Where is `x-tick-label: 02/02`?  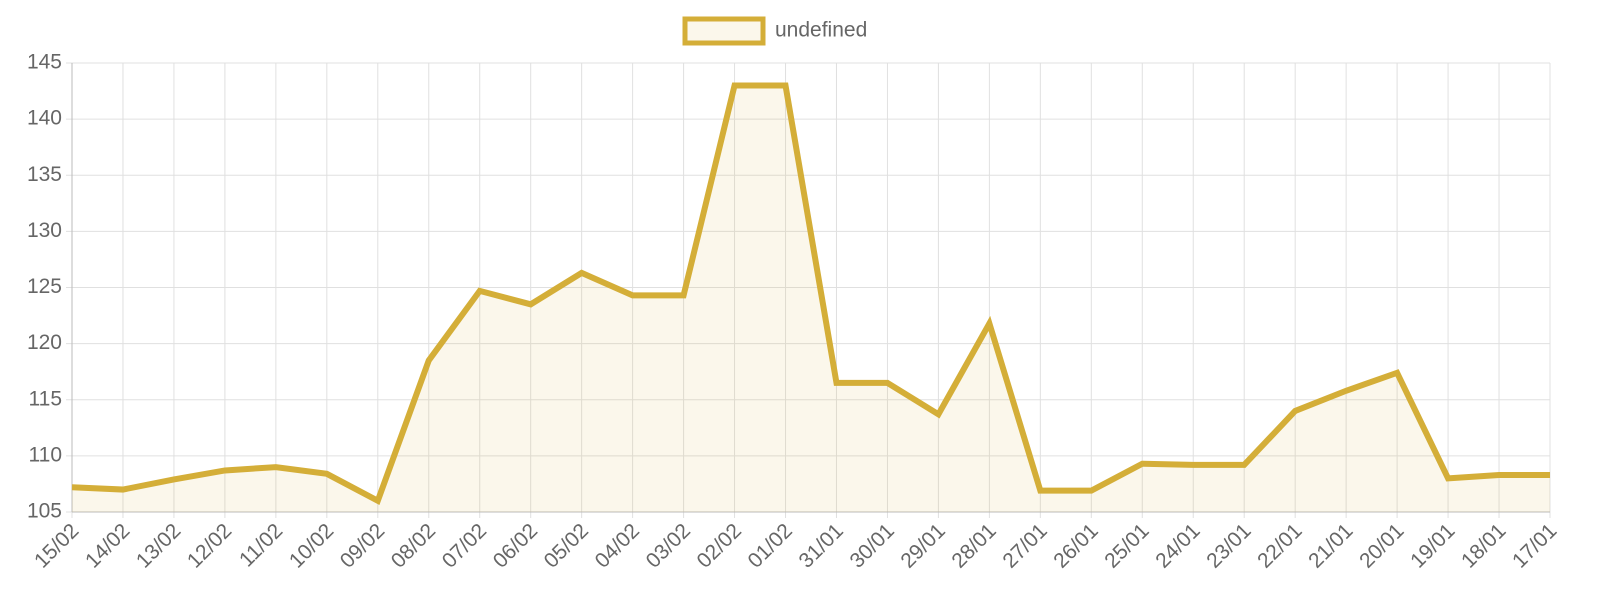 x-tick-label: 02/02 is located at coordinates (719, 545).